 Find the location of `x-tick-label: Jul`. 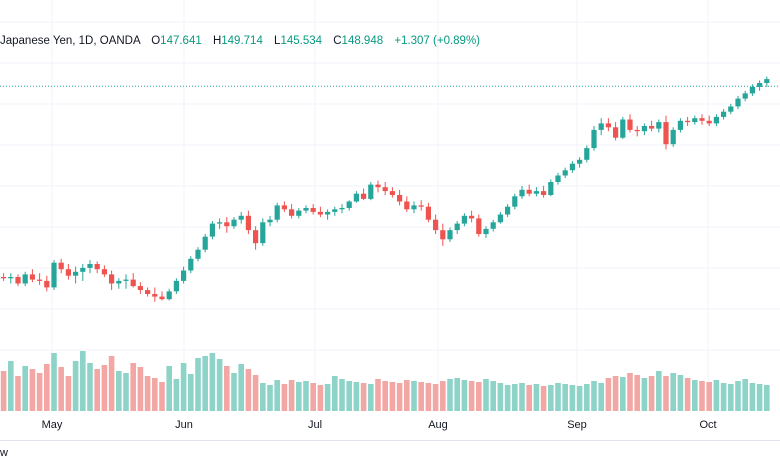

x-tick-label: Jul is located at coordinates (315, 425).